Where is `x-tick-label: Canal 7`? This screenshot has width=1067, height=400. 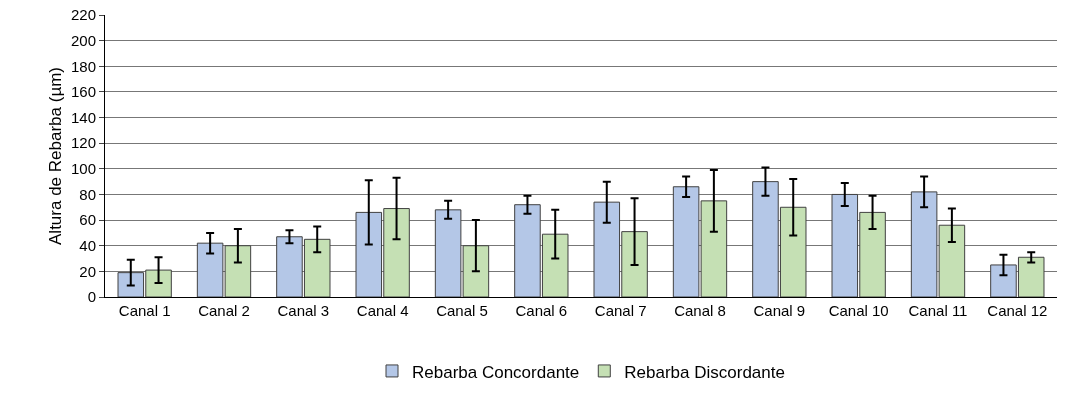 x-tick-label: Canal 7 is located at coordinates (620, 310).